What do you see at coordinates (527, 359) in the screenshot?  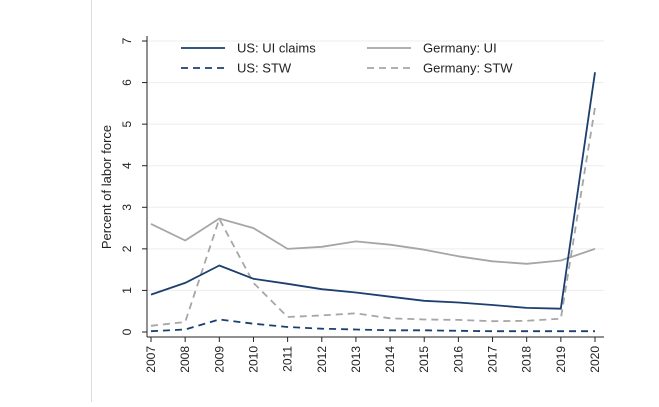 I see `x-tick-label: 2018` at bounding box center [527, 359].